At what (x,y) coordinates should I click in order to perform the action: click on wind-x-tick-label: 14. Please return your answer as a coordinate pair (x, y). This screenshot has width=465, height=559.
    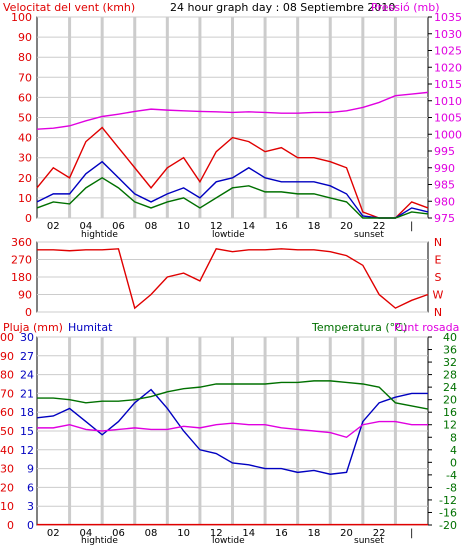
    Looking at the image, I should click on (248, 226).